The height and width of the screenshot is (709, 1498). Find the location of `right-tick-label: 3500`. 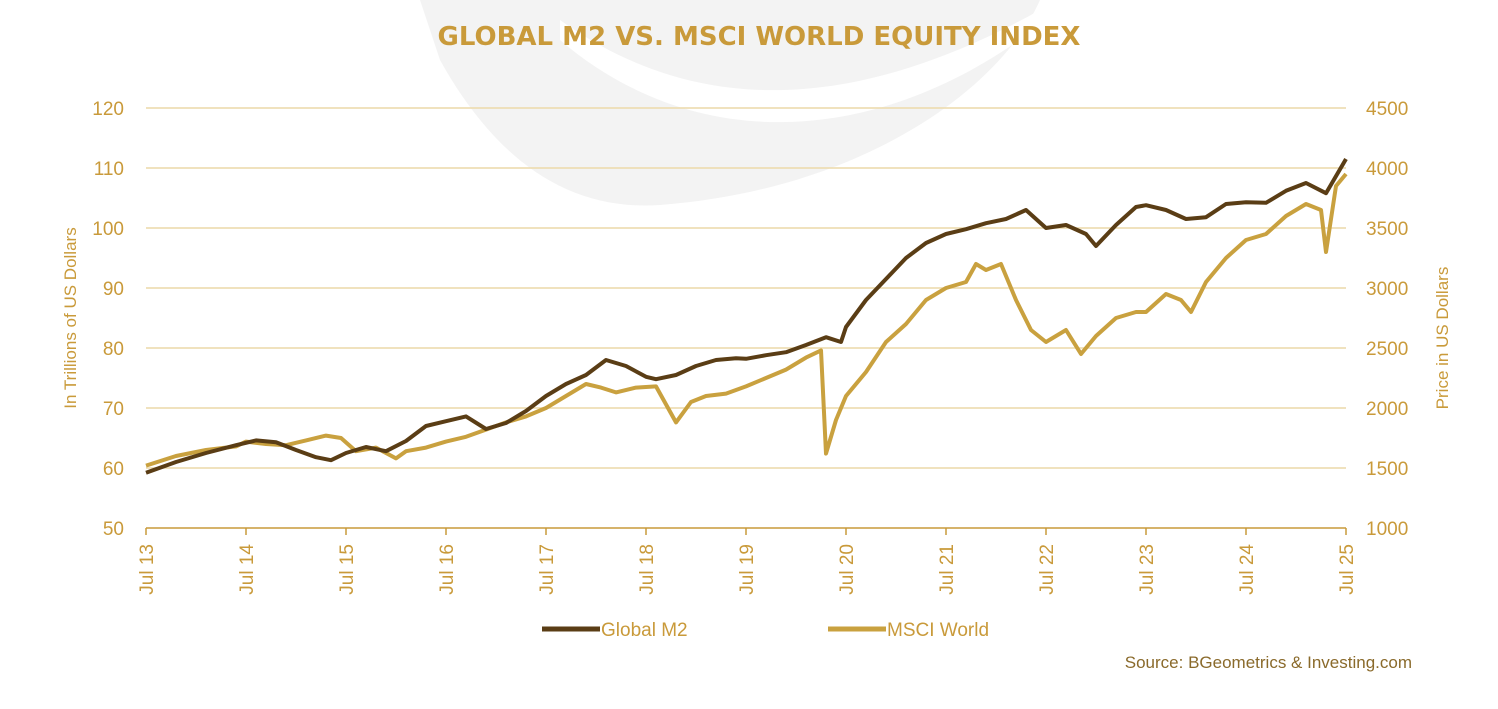

right-tick-label: 3500 is located at coordinates (1387, 229).